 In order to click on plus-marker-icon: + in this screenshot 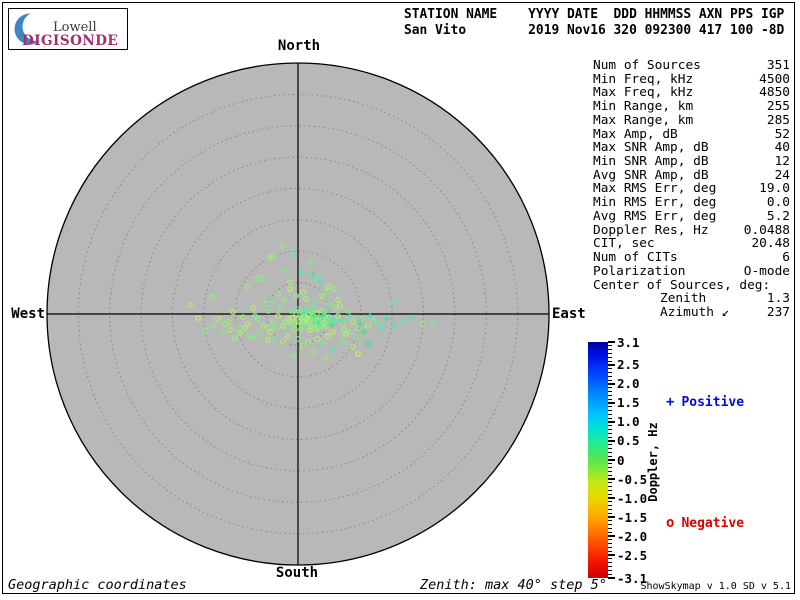, I will do `click(670, 402)`.